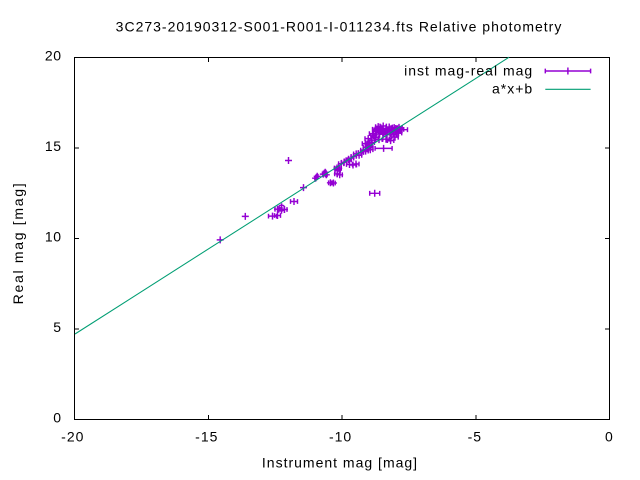  Describe the element at coordinates (512, 89) in the screenshot. I see `svg-text: a*x+b` at that location.